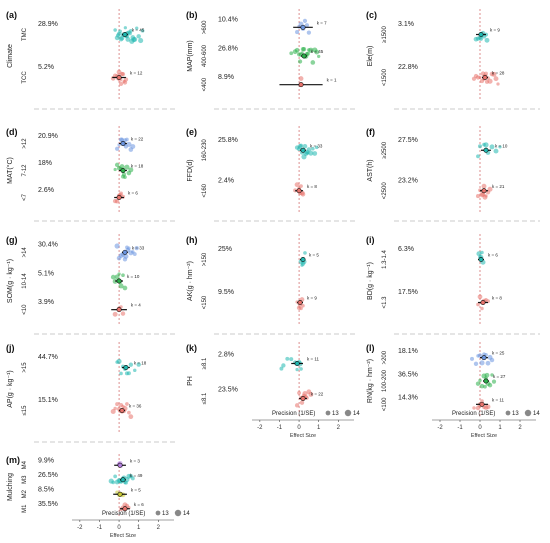 The width and height of the screenshot is (550, 543). Describe the element at coordinates (82, 75) in the screenshot. I see `group-1: TCC 5.2% k = 12` at that location.